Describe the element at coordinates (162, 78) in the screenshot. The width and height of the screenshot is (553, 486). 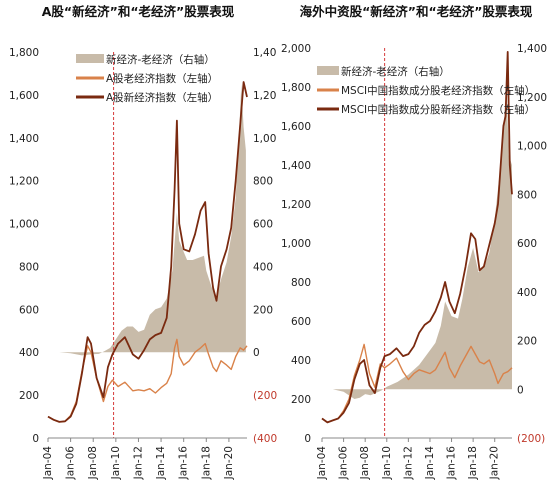
I see `legend-label: A股老经济指数（左轴）` at that location.